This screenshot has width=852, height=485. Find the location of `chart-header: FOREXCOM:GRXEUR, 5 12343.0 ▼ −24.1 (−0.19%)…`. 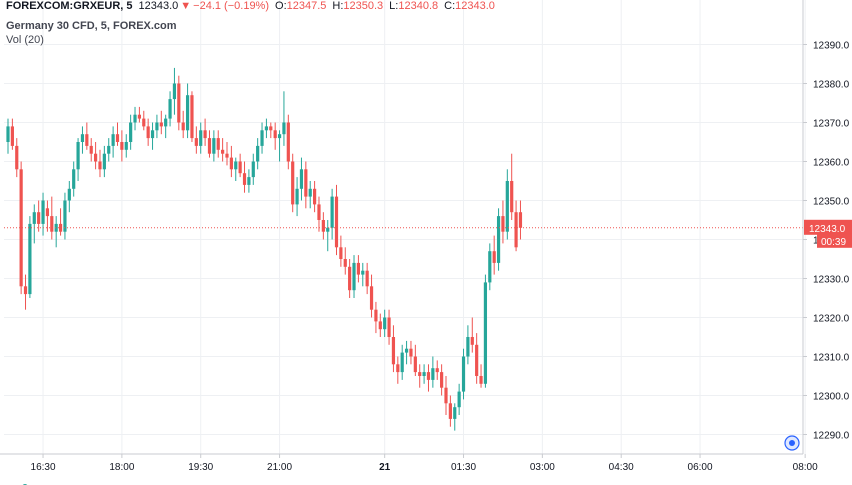

chart-header: FOREXCOM:GRXEUR, 5 12343.0 ▼ −24.1 (−0.19%)… is located at coordinates (253, 6).